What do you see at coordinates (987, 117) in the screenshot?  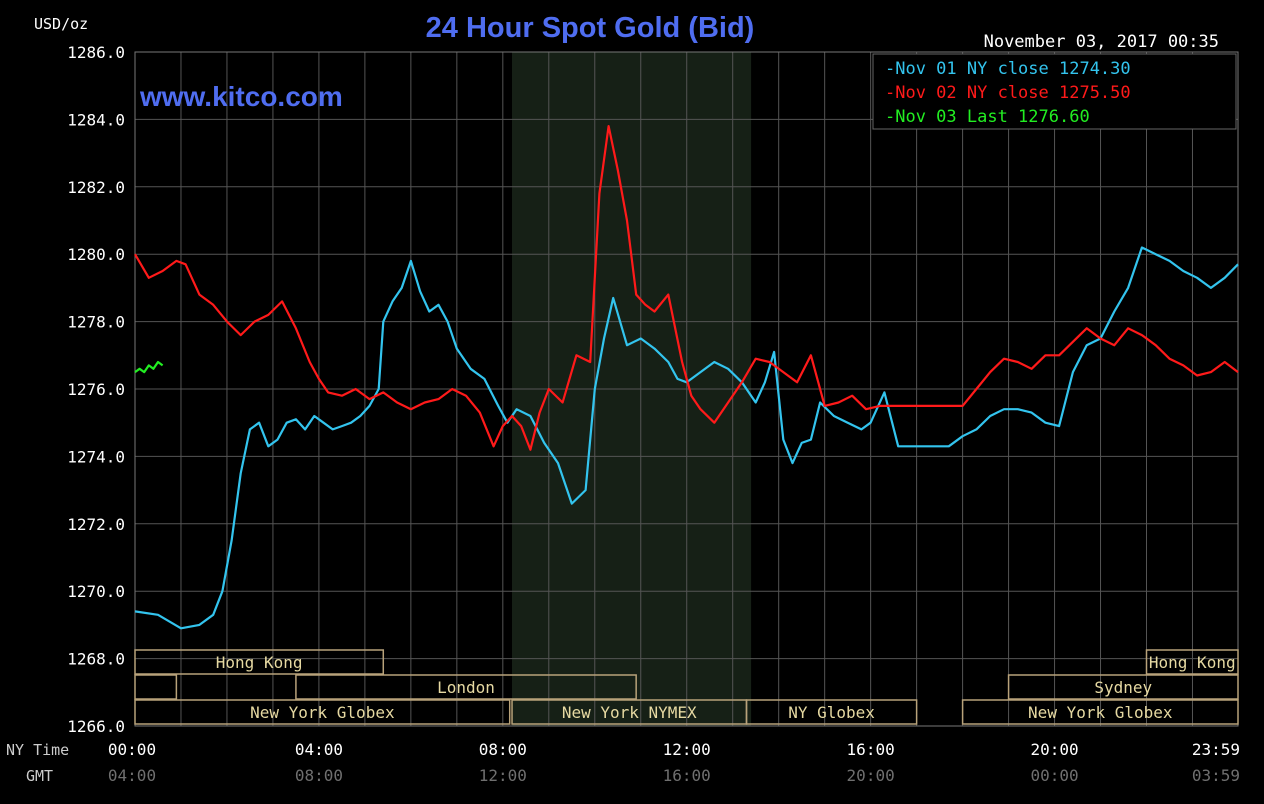 I see `legend-entry: -Nov 03 Last 1276.60` at bounding box center [987, 117].